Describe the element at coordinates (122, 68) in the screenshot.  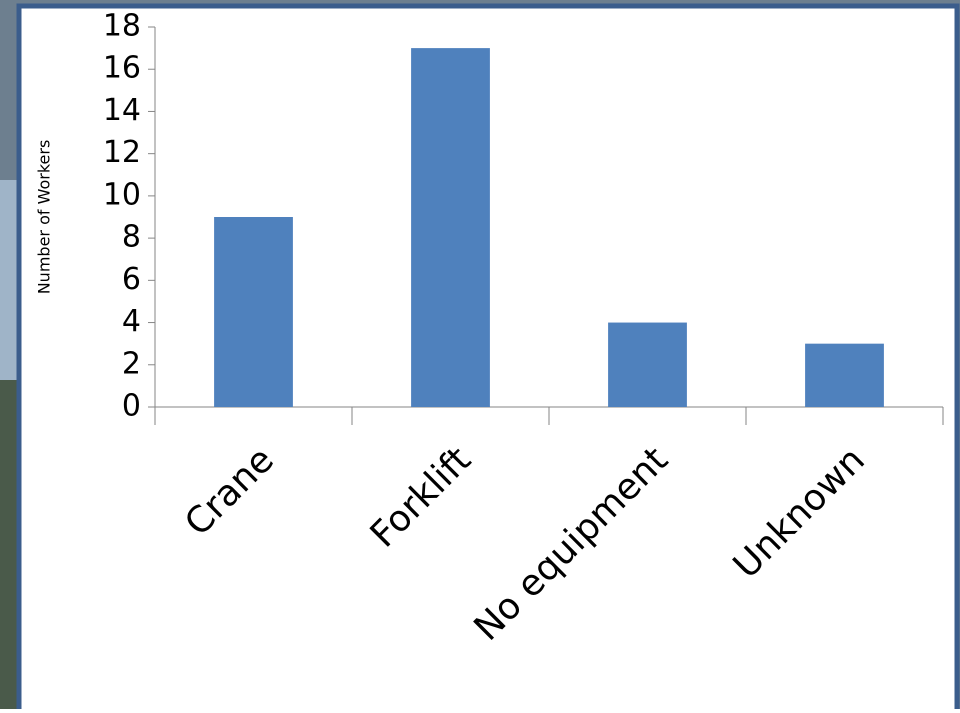
I see `y-tick-label: 16` at that location.